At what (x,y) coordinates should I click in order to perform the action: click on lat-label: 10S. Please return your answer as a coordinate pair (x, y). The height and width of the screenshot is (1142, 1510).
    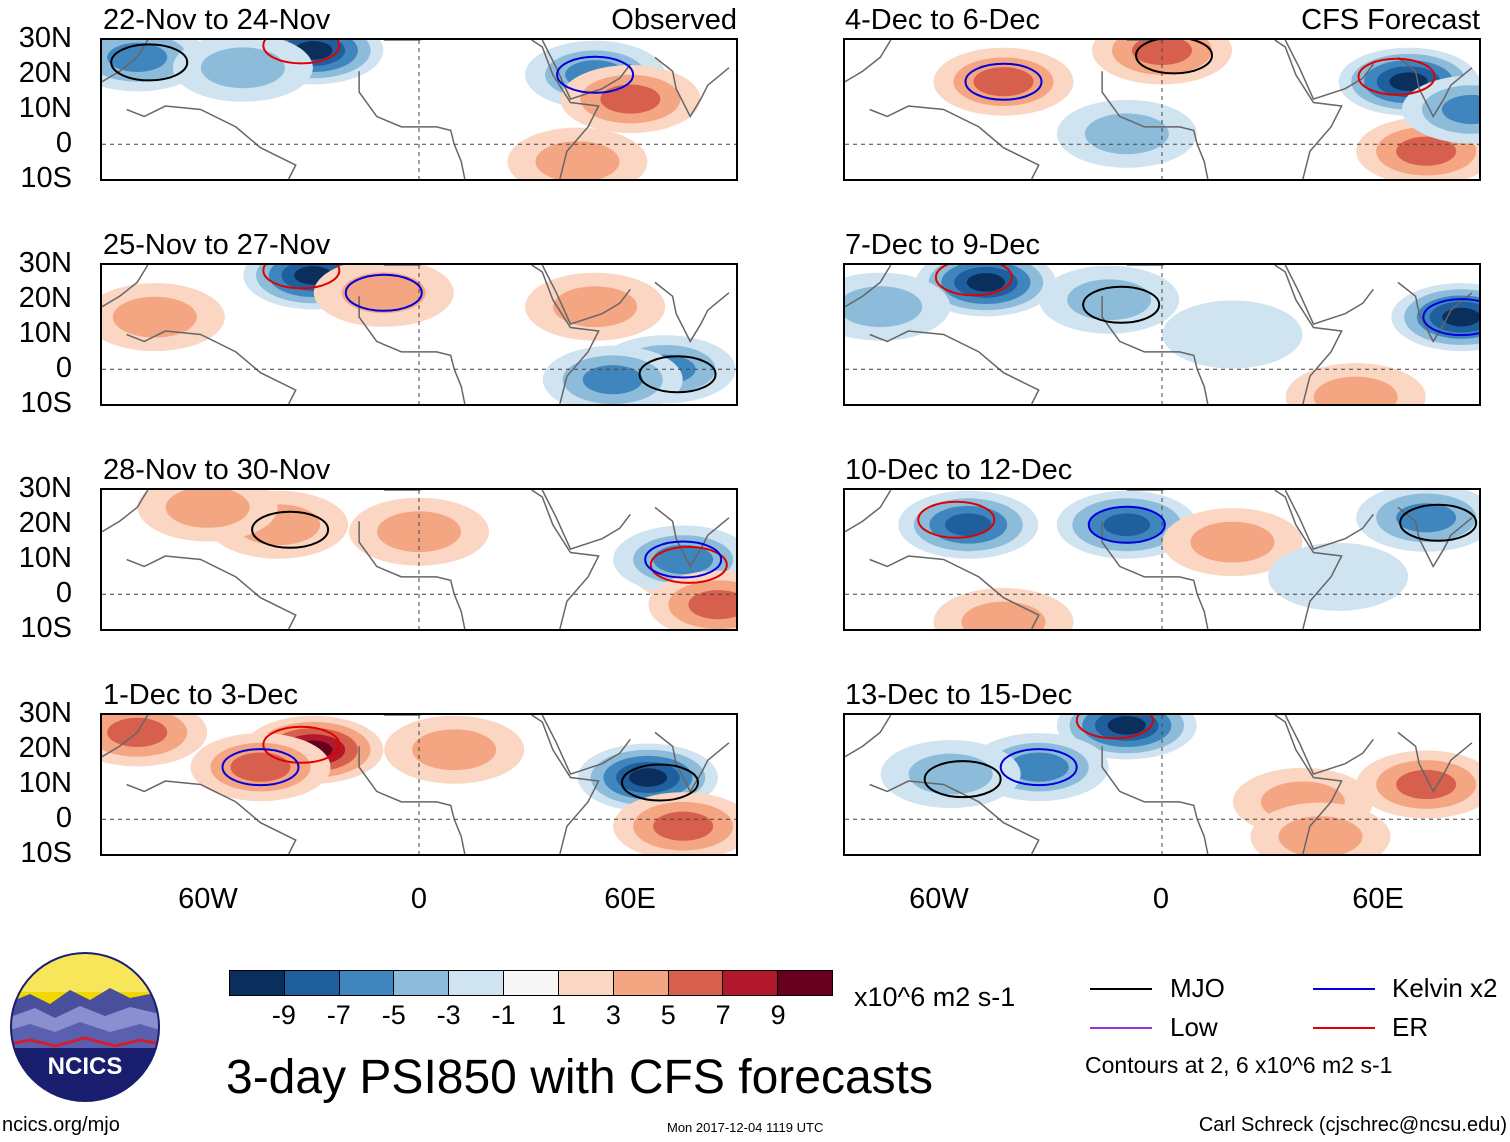
    Looking at the image, I should click on (46, 178).